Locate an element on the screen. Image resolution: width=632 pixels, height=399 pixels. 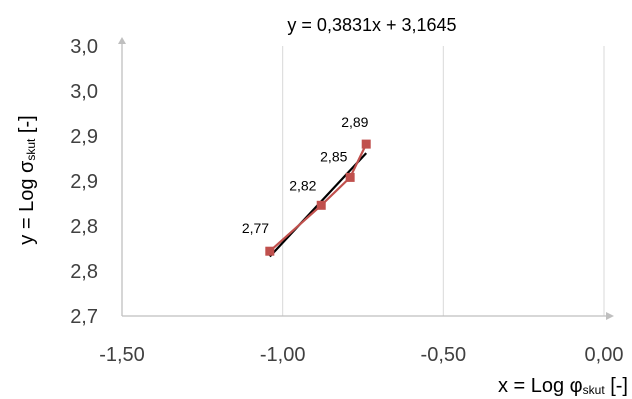
y-axis-arrow is located at coordinates (122, 40).